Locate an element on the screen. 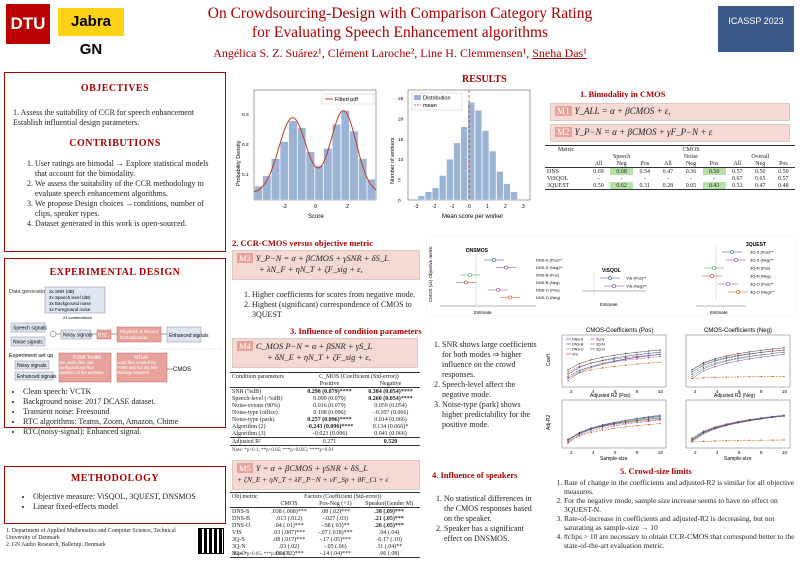  table-cell: -.17 (.05)*** is located at coordinates (335, 539).